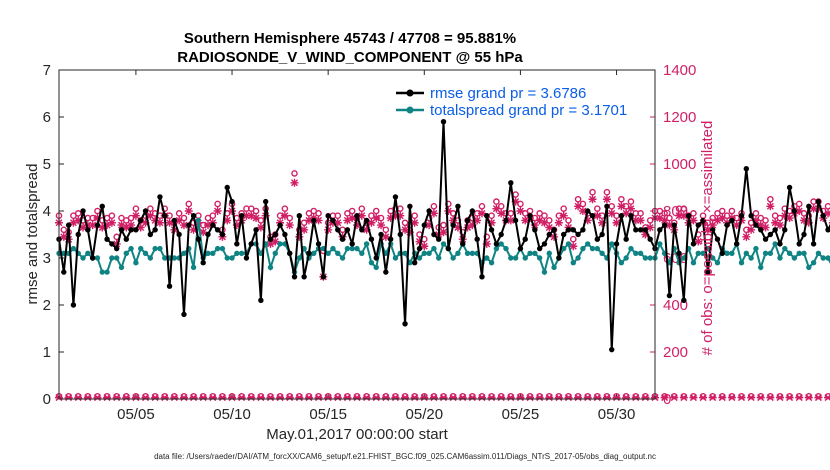  I want to click on x-tick-label: 05/30, so click(617, 414).